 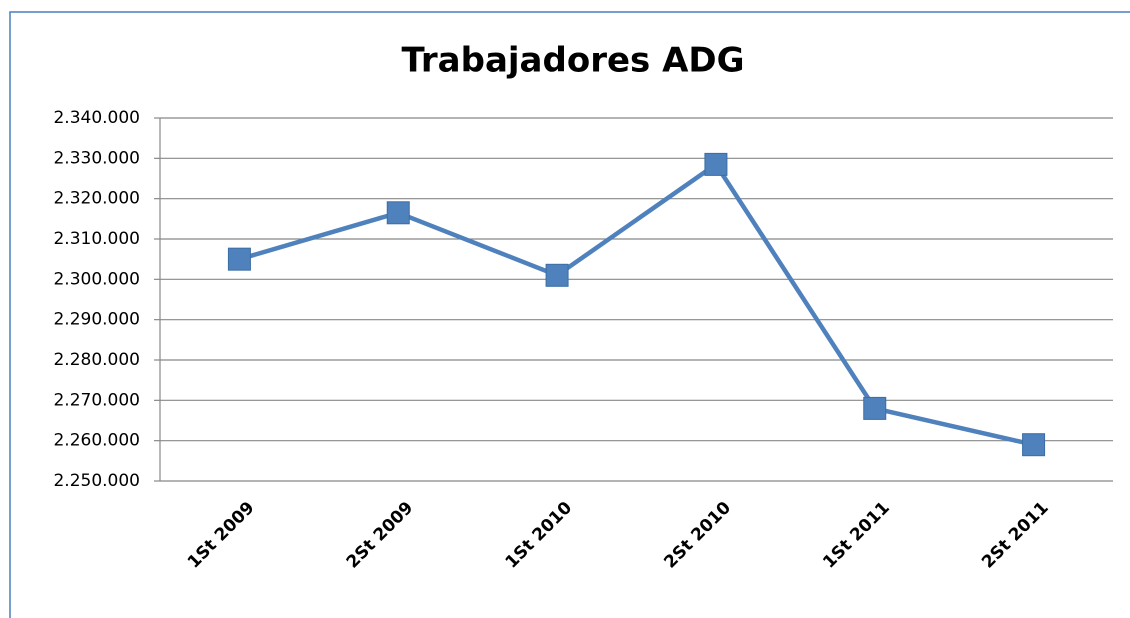 I want to click on x-tick-label: 1St 2010, so click(x=539, y=535).